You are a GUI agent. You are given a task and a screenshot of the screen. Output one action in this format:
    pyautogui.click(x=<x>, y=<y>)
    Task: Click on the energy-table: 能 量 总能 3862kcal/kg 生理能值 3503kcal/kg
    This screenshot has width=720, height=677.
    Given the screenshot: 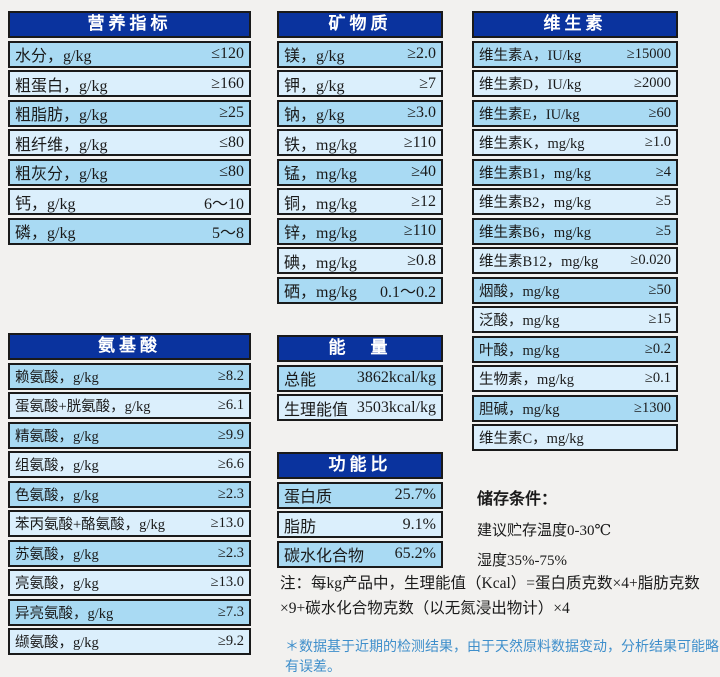 What is the action you would take?
    pyautogui.click(x=360, y=379)
    